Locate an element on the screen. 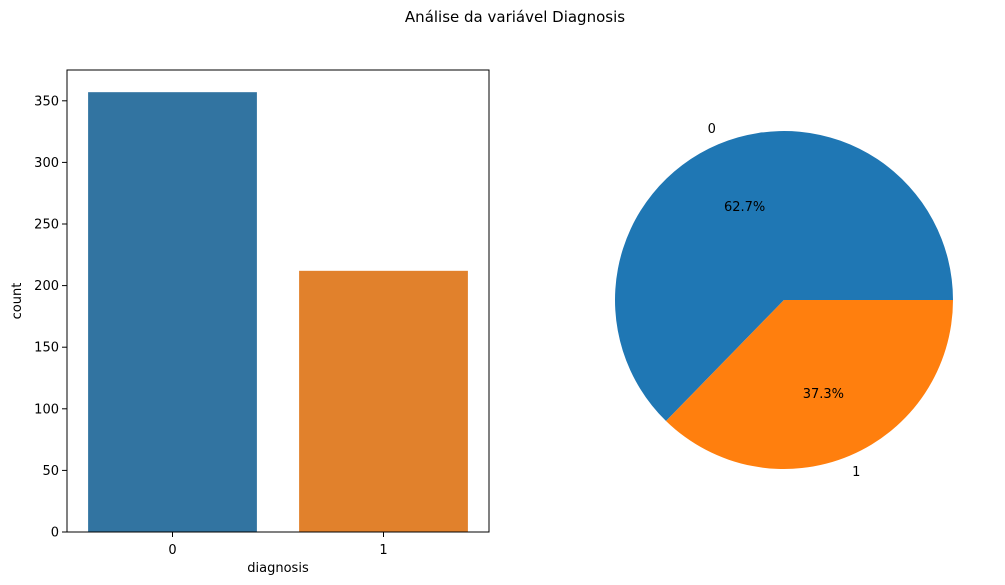  y-tick-label: 250 is located at coordinates (46, 225).